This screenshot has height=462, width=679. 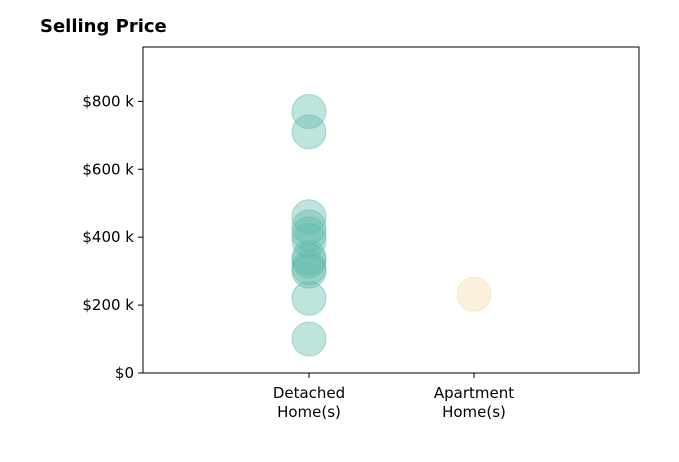 I want to click on y-axis: $0 $200 k $400 k $600 k $800 k, so click(x=112, y=237).